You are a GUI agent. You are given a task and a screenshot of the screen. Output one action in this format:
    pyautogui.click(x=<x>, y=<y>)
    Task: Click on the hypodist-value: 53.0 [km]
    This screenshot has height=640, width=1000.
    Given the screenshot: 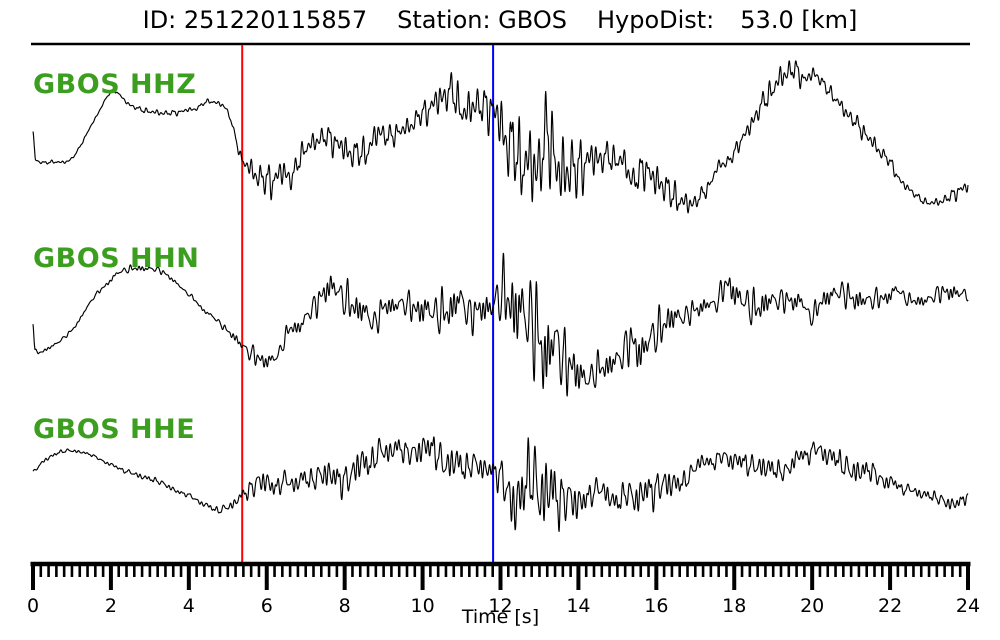 What is the action you would take?
    pyautogui.click(x=799, y=20)
    